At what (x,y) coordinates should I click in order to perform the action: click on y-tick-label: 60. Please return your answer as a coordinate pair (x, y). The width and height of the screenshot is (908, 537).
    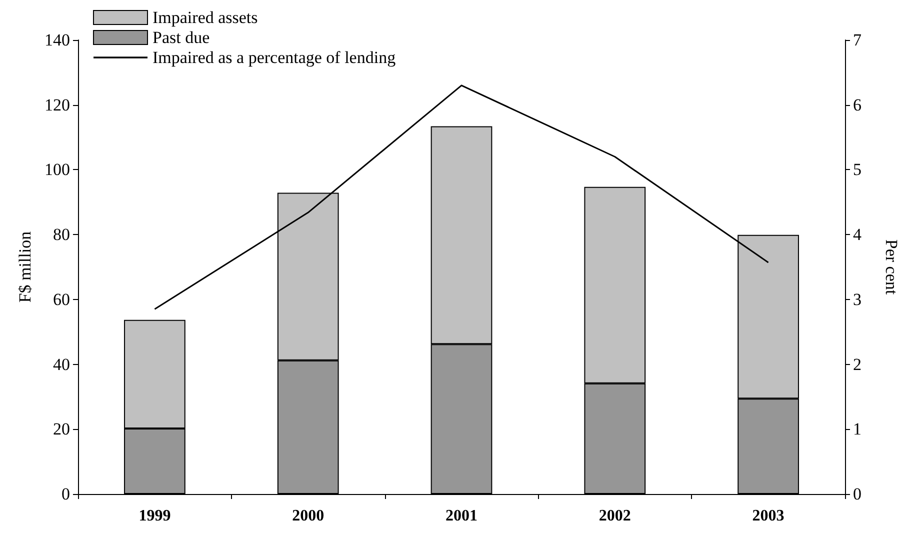
    Looking at the image, I should click on (61, 299).